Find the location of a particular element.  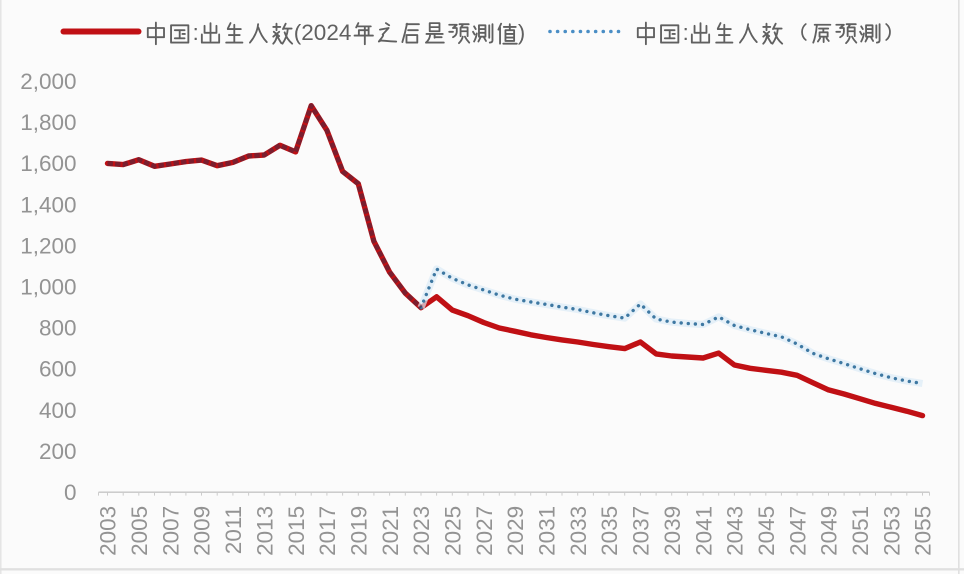

svg-text: 1,000 is located at coordinates (48, 287).